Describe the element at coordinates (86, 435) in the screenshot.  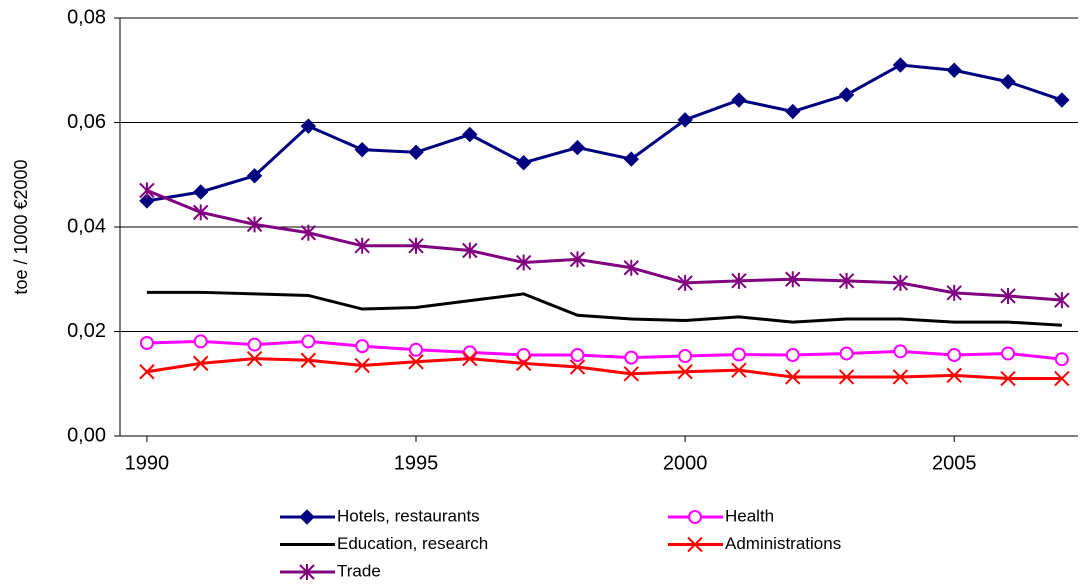
I see `y-tick-label: 0,00` at that location.